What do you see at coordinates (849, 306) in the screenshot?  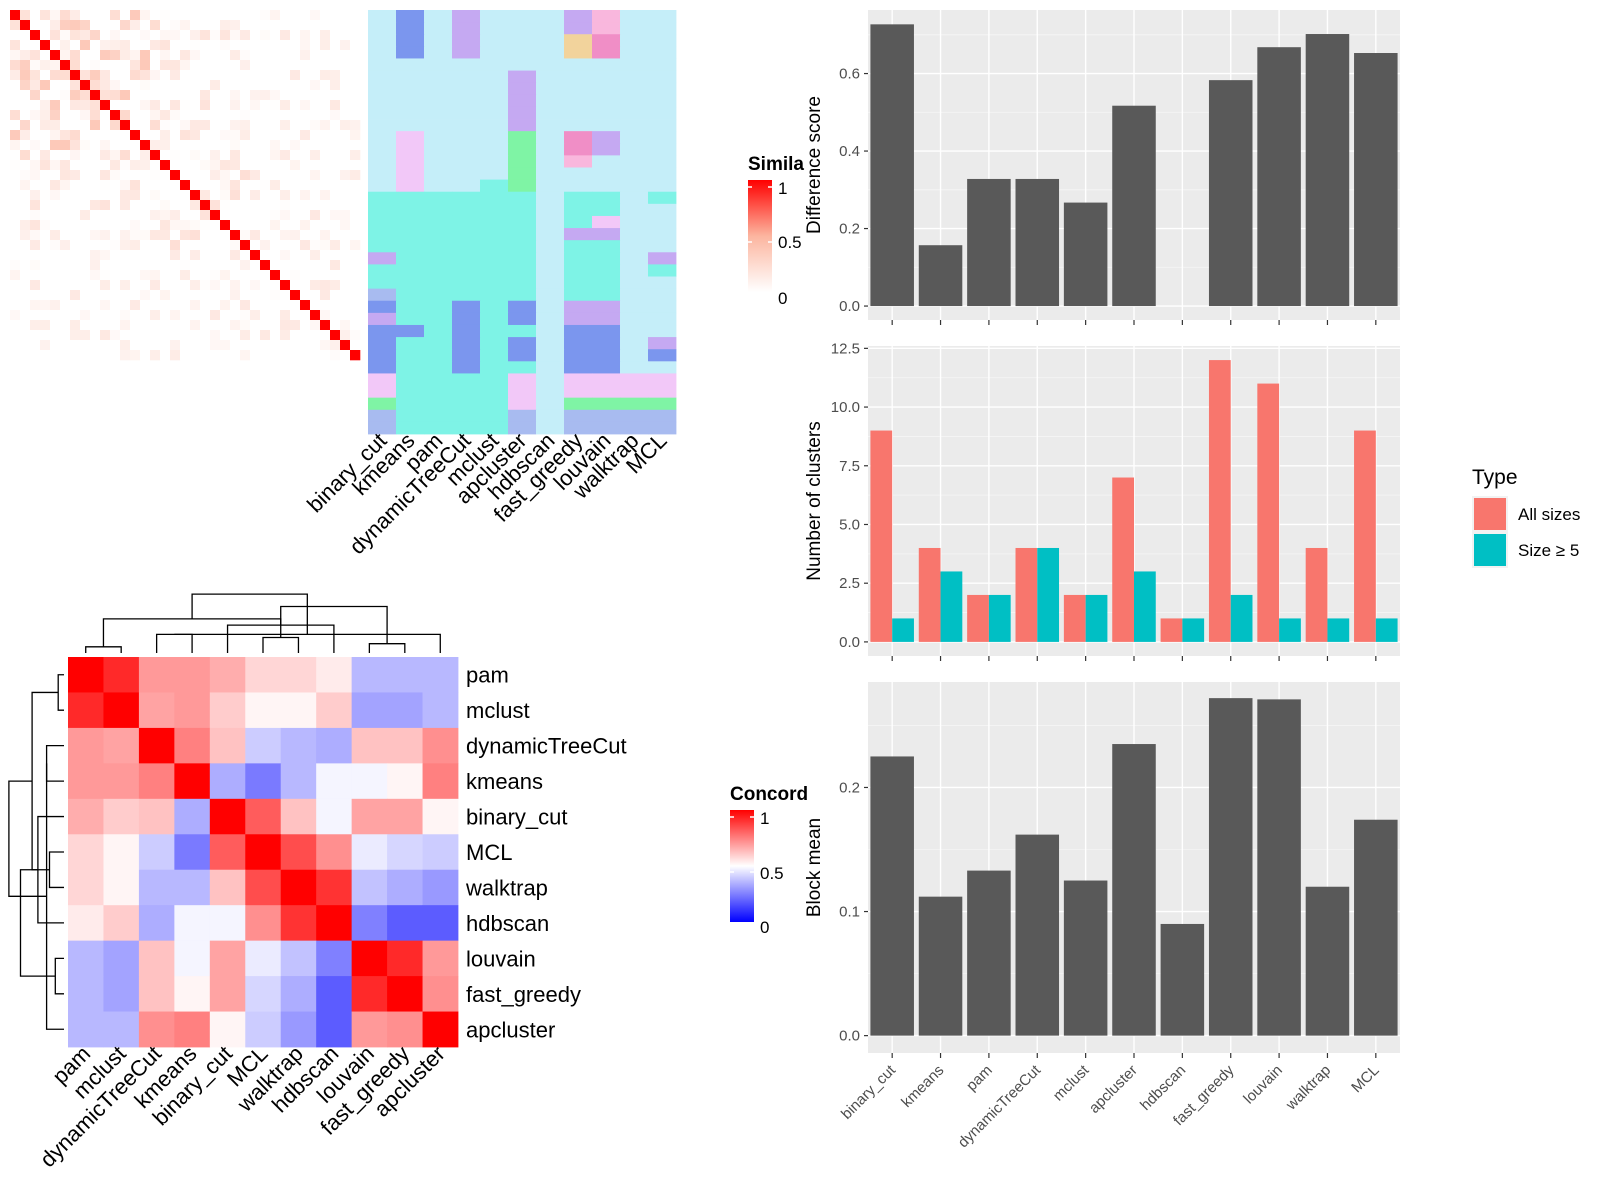 I see `y-tick-label: 0.0` at bounding box center [849, 306].